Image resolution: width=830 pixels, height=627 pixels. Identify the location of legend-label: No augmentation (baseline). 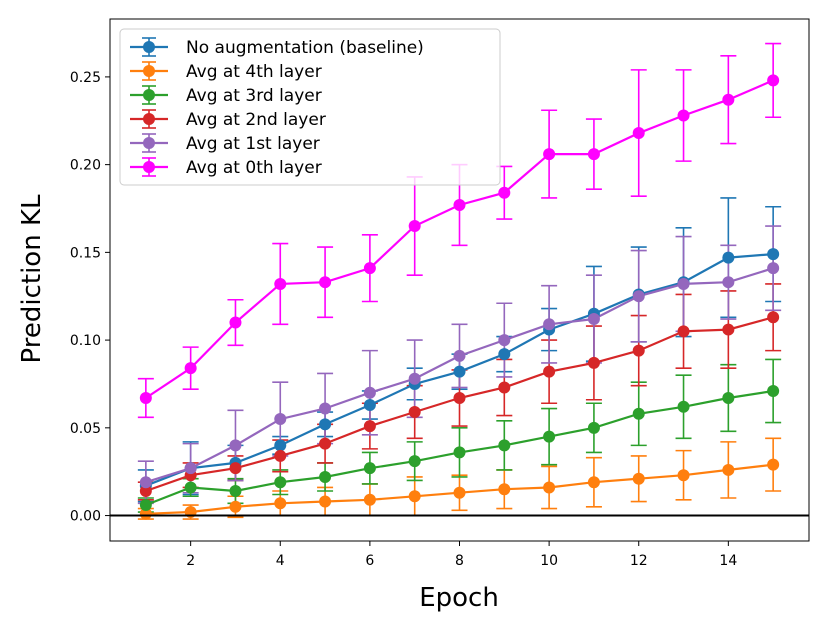
(305, 48).